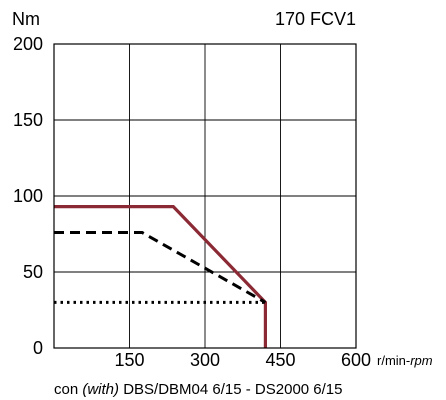  I want to click on y-tick-label: 0, so click(38, 348).